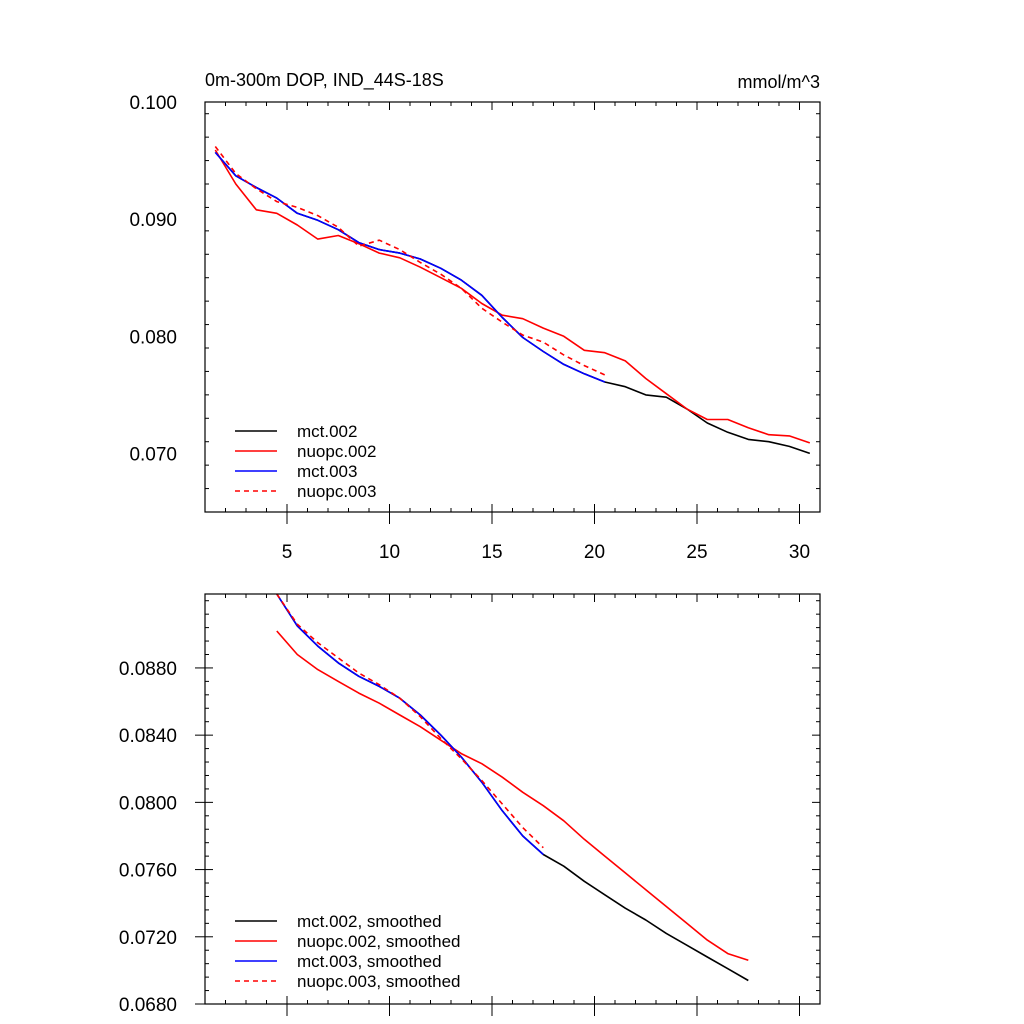 This screenshot has height=1024, width=1024. I want to click on x-tick-label: 10, so click(389, 552).